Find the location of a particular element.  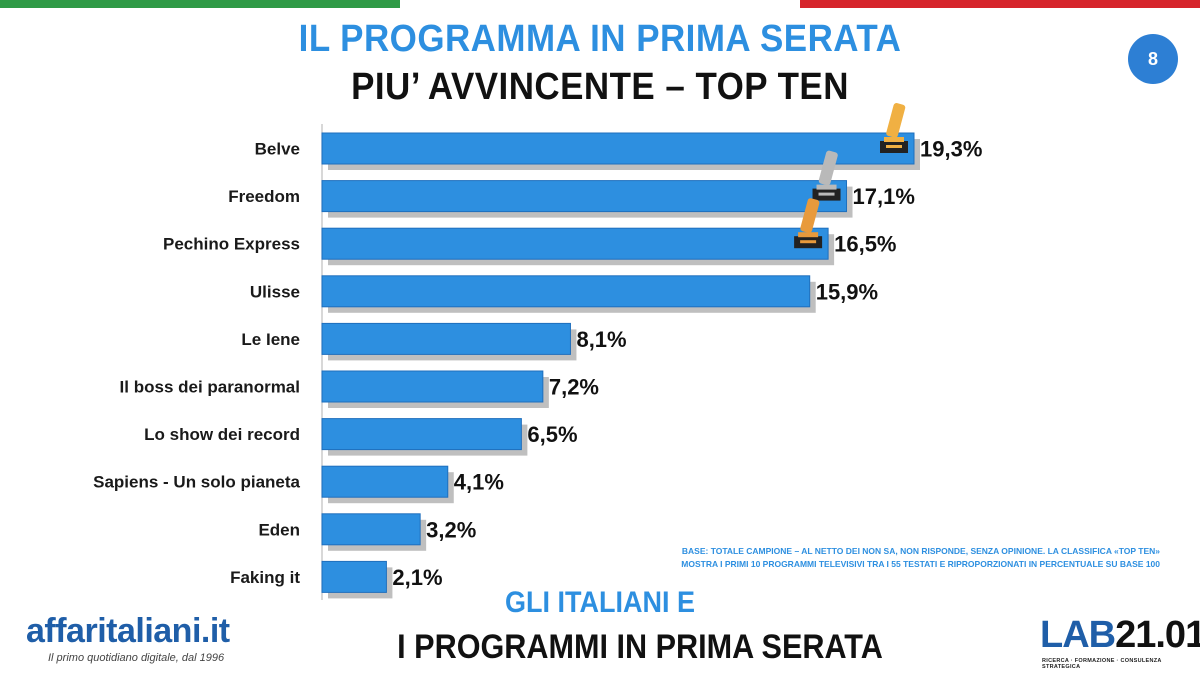

category-label: Ulisse is located at coordinates (275, 291).